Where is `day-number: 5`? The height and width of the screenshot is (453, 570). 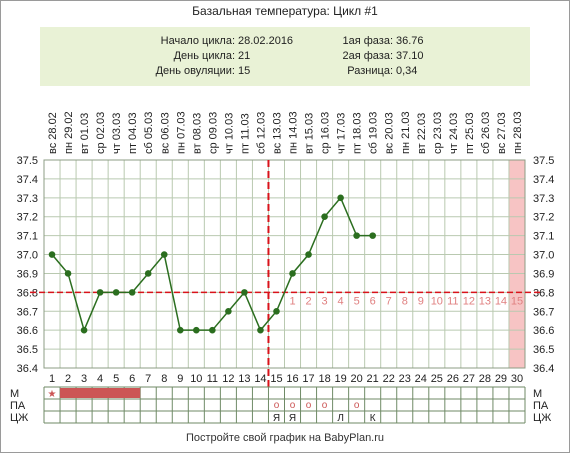
day-number: 5 is located at coordinates (116, 379).